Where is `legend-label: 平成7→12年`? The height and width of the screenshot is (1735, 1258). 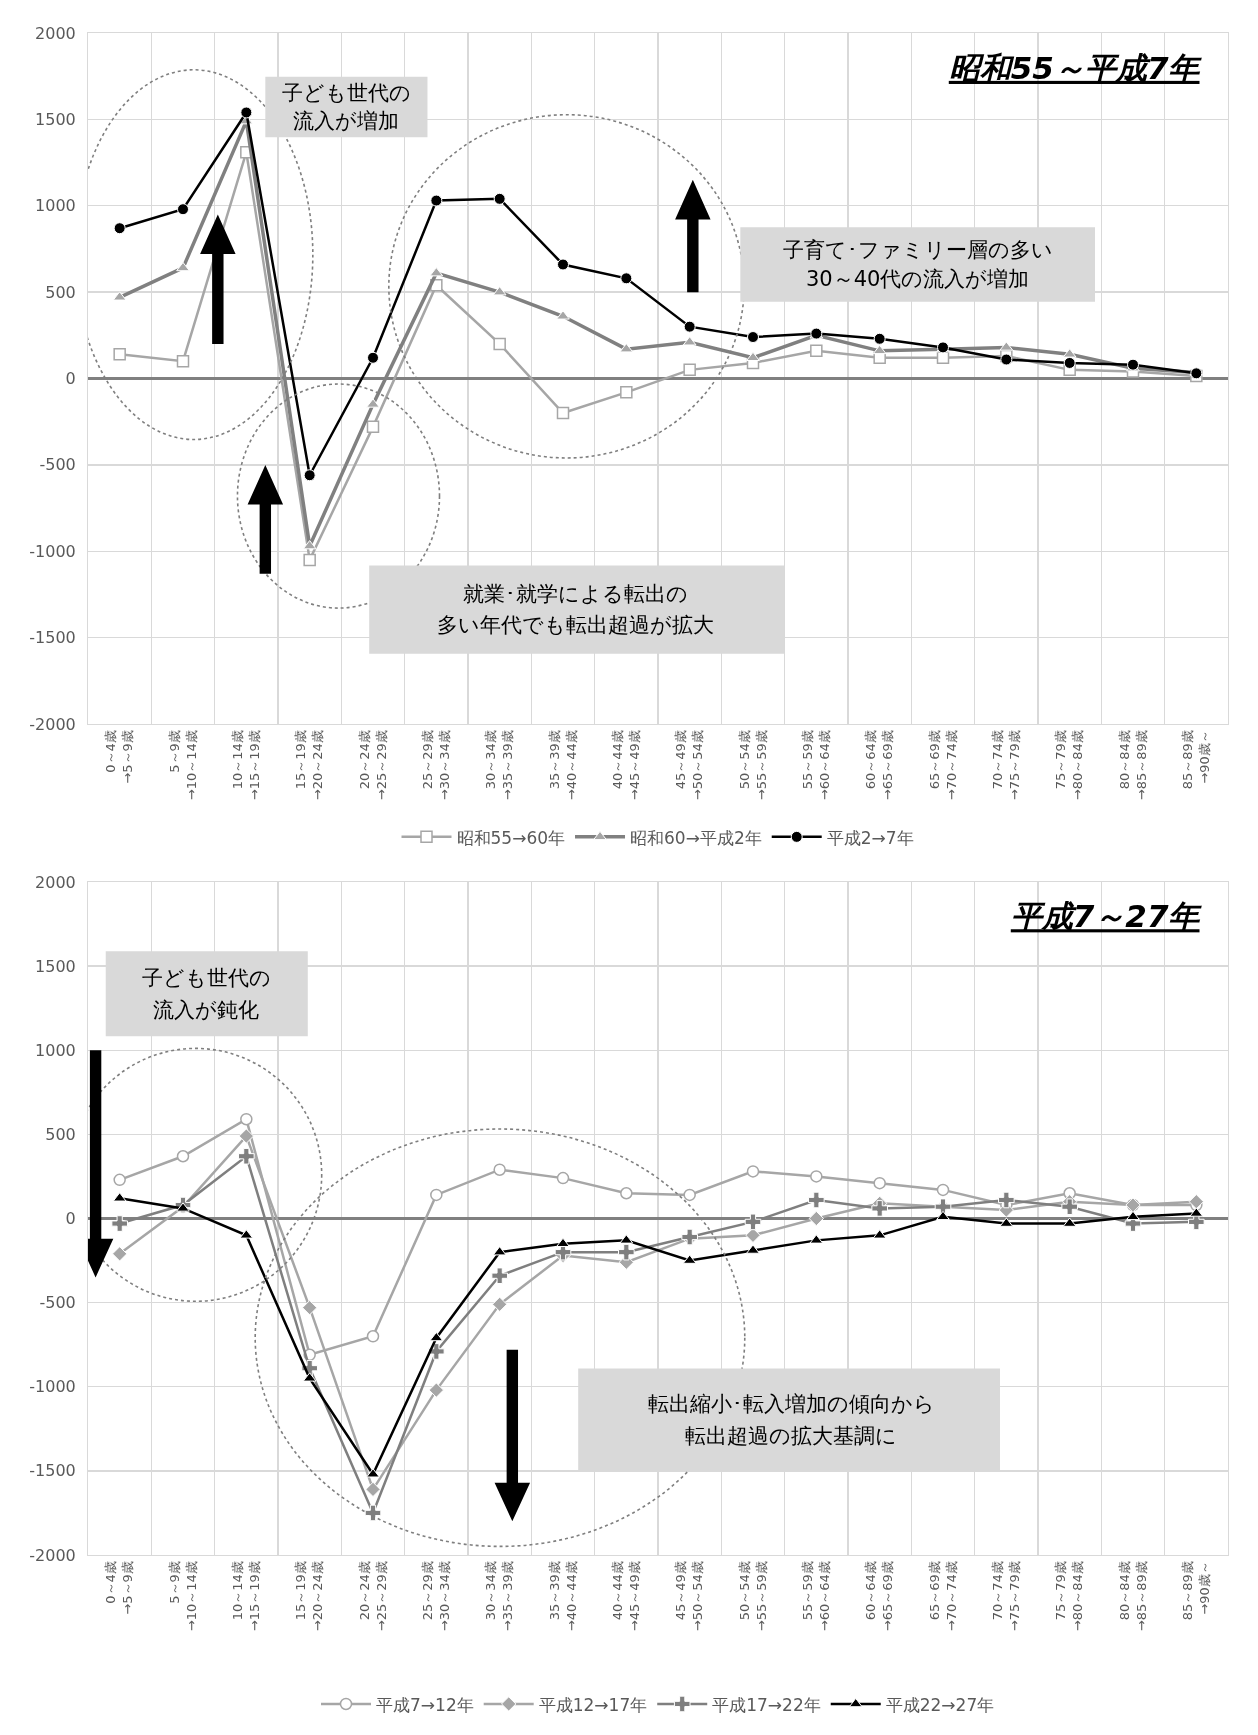
legend-label: 平成7→12年 is located at coordinates (425, 1704).